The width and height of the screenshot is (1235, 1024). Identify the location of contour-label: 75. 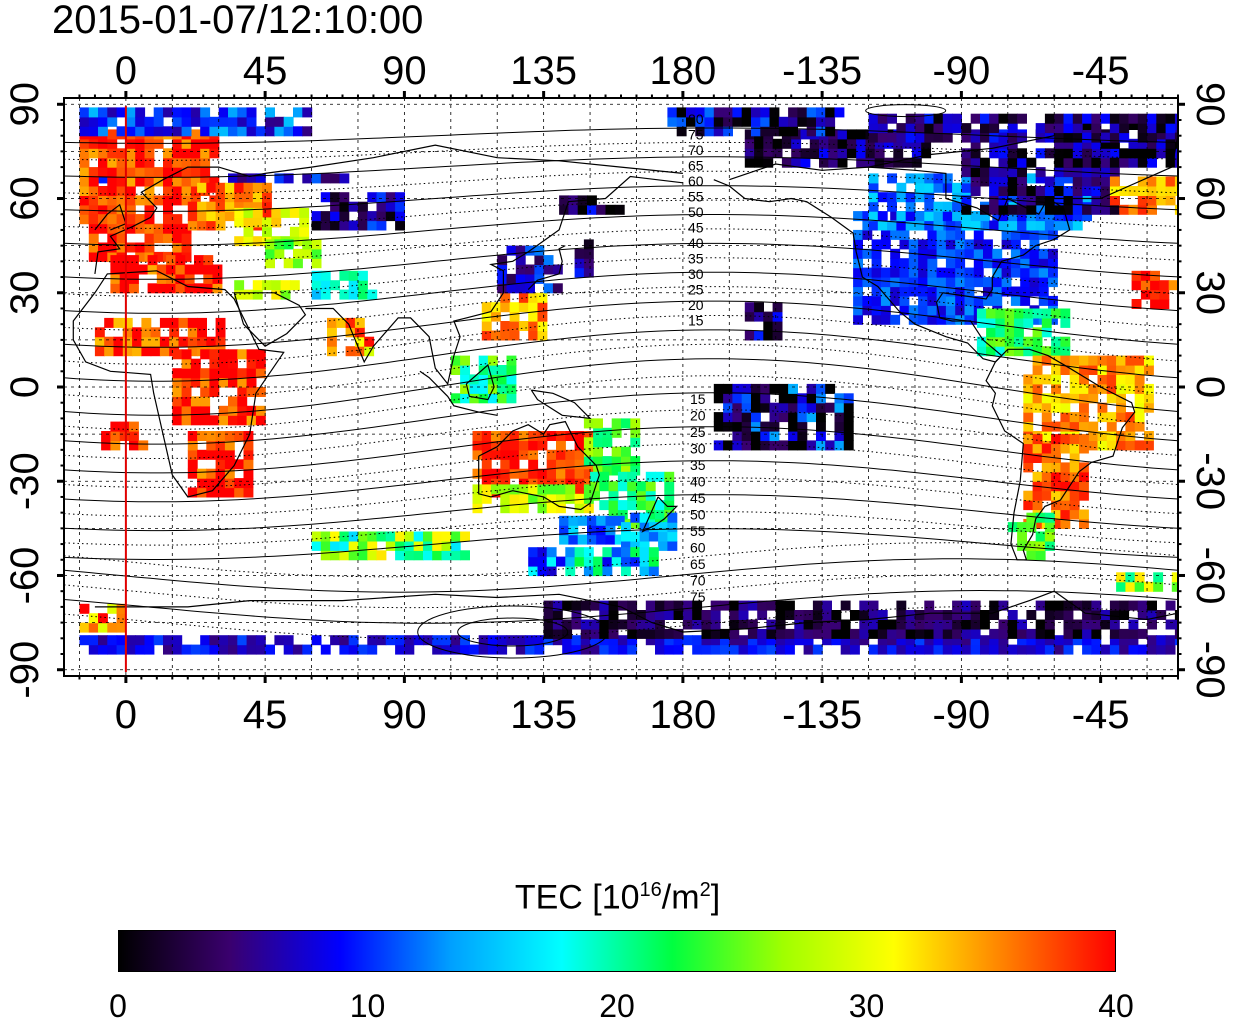
(698, 597).